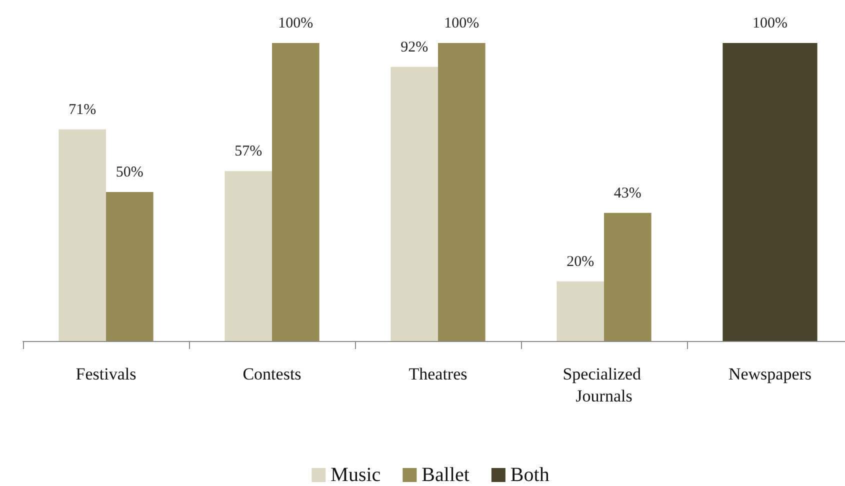 The height and width of the screenshot is (486, 845). What do you see at coordinates (770, 374) in the screenshot?
I see `x-tick-label: Newspapers` at bounding box center [770, 374].